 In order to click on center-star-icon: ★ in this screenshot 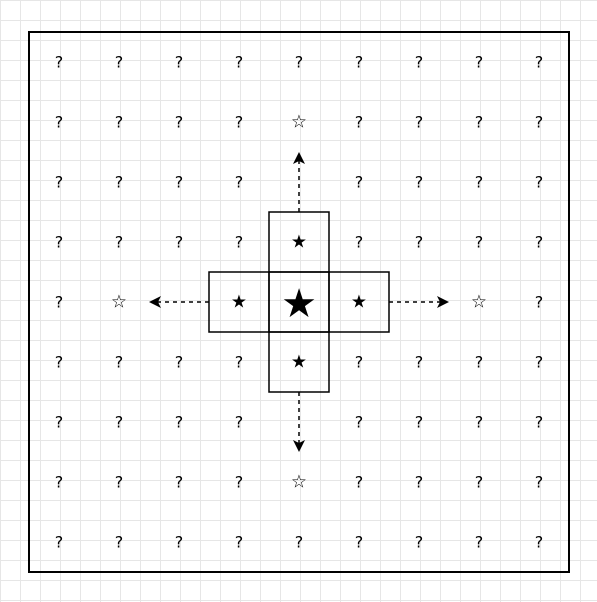, I will do `click(299, 304)`.